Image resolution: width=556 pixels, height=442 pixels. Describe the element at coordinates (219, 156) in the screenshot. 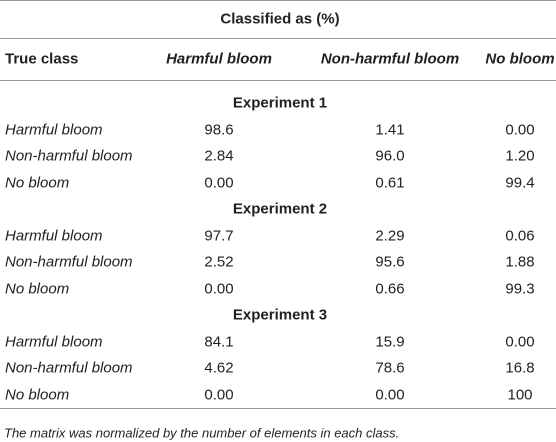

I see `cell: 2.84` at that location.